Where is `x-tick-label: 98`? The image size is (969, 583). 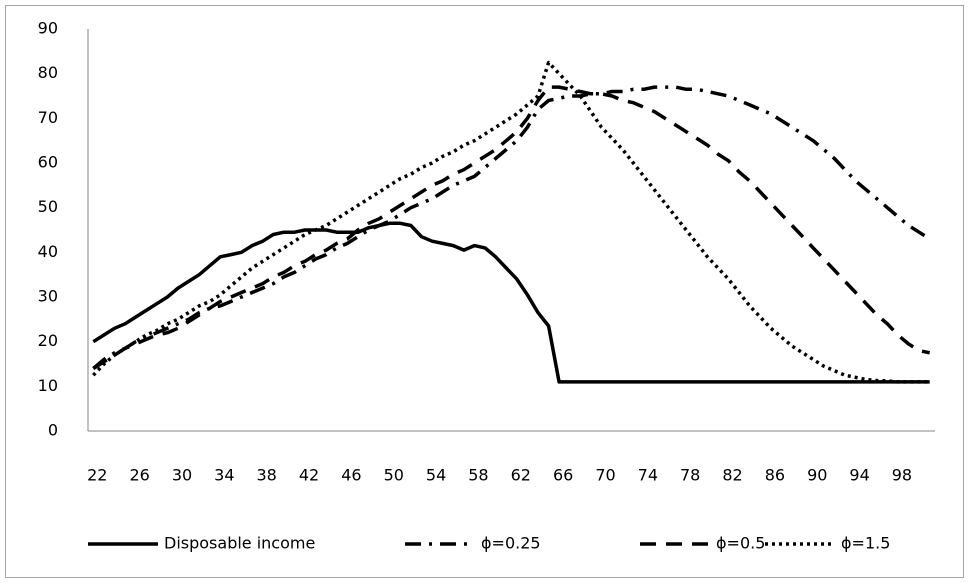 x-tick-label: 98 is located at coordinates (902, 475).